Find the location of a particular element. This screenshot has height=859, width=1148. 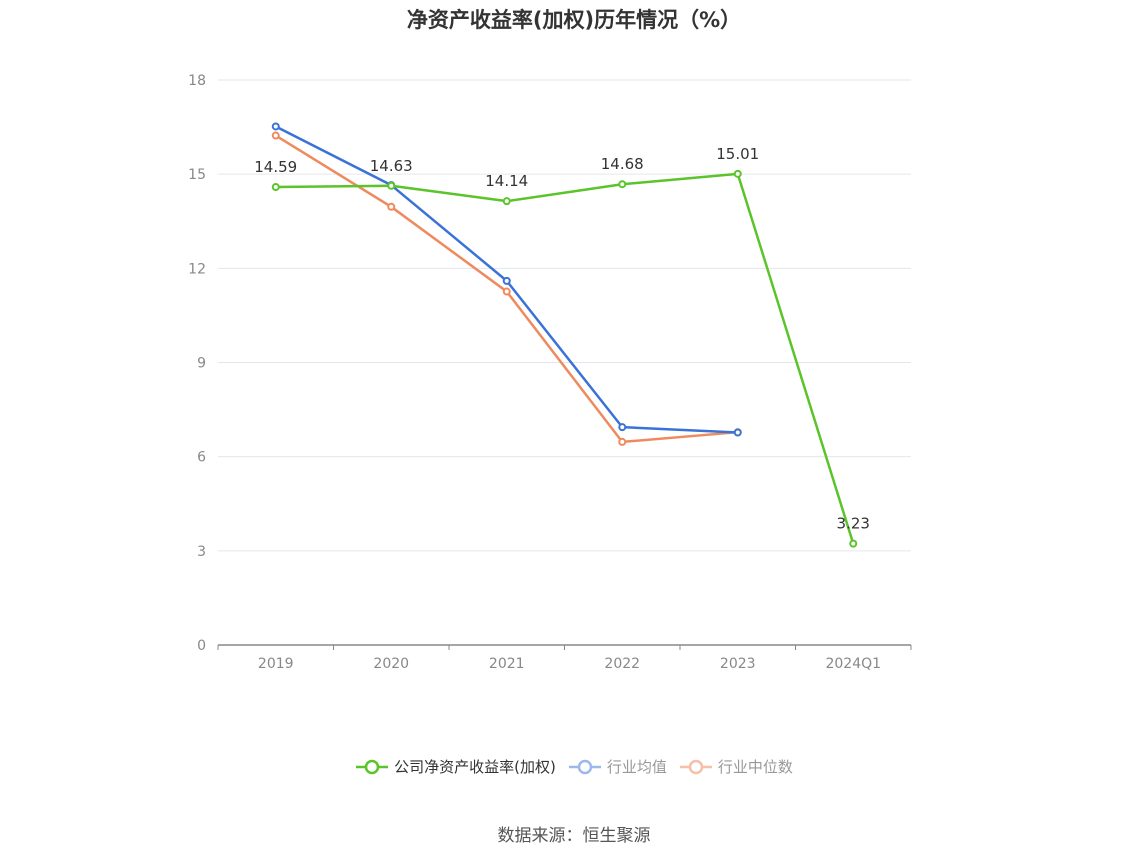

legend-label: 公司净资产收益率(加权) is located at coordinates (475, 767).